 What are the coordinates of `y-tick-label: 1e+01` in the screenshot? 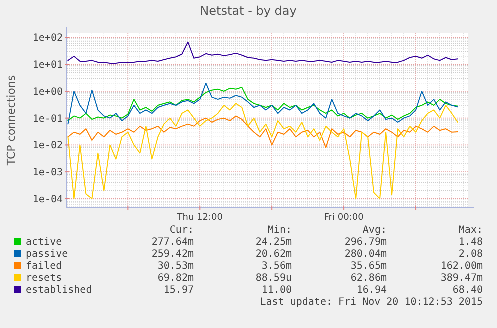 It's located at (47, 66).